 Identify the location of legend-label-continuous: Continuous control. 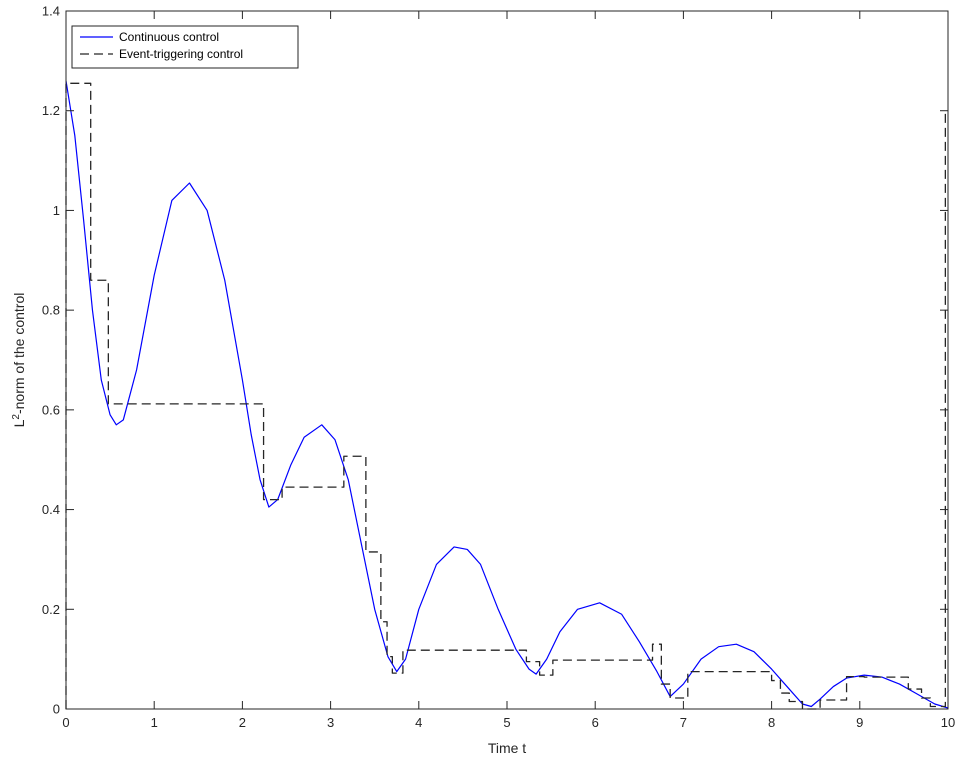
(169, 37).